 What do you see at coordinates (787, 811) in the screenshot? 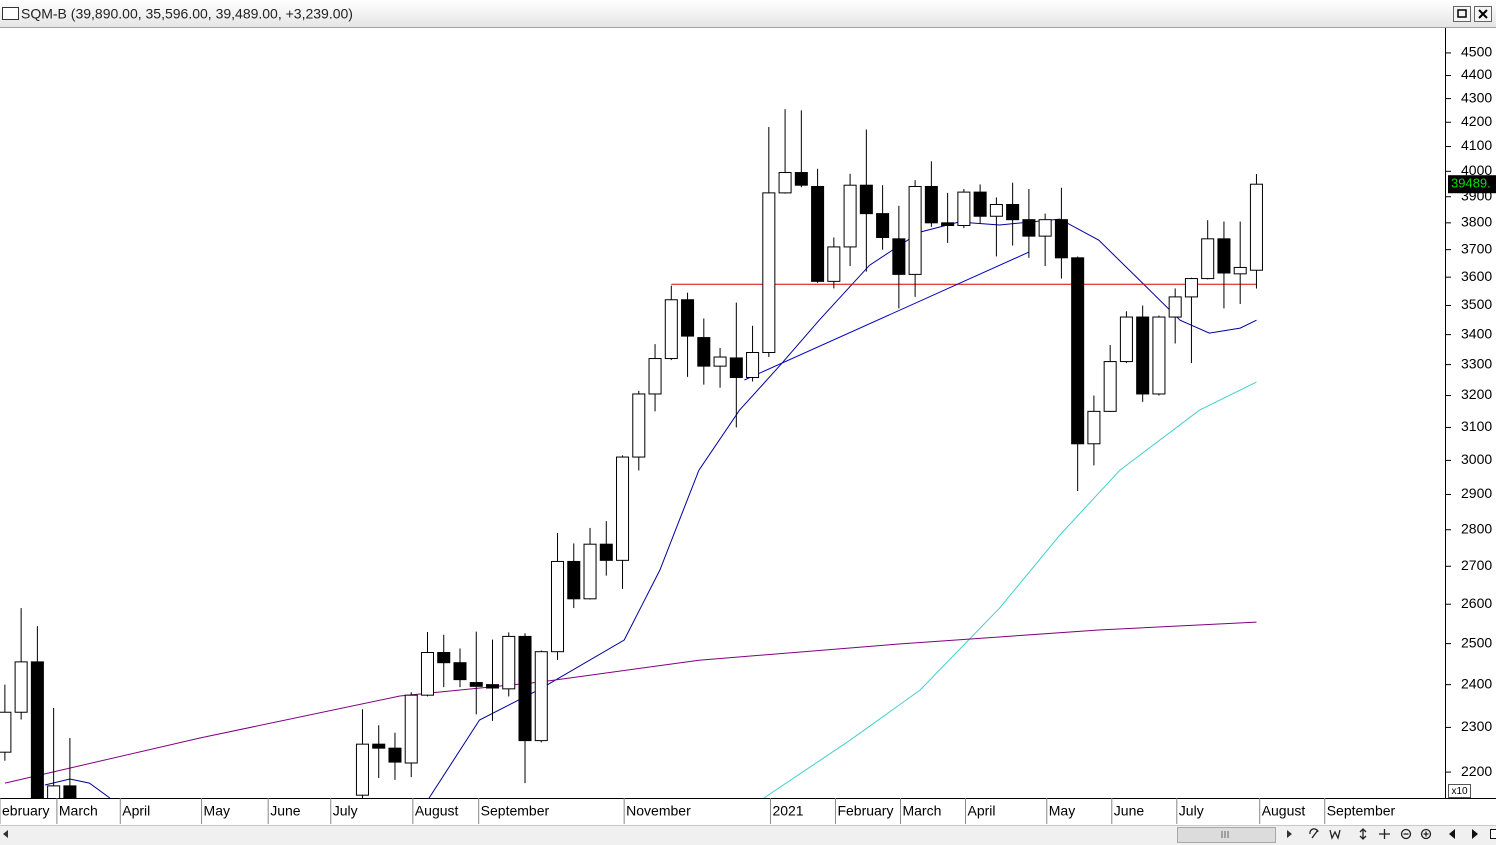
I see `x-tick-label: 2021` at bounding box center [787, 811].